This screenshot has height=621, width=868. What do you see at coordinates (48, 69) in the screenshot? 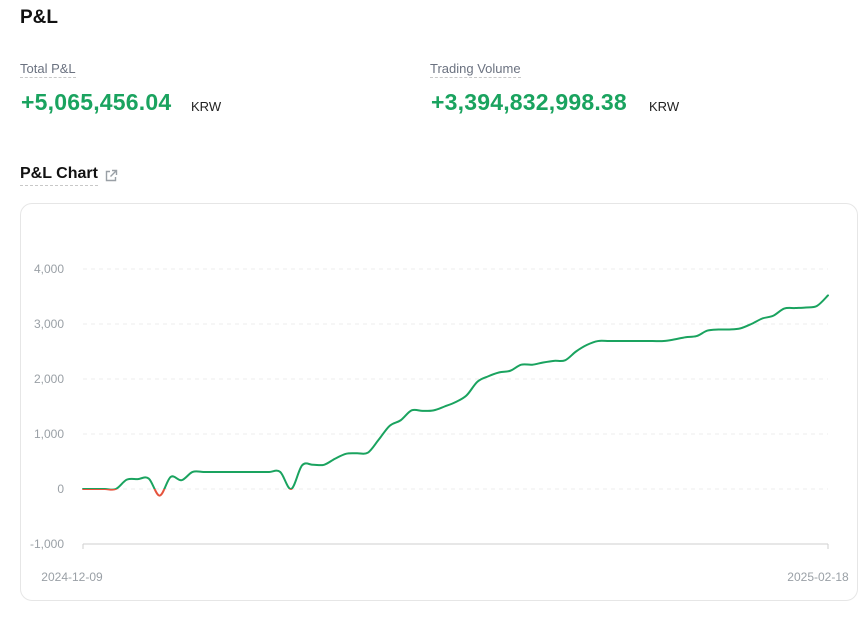
I see `total-pnl-label: Total P&L` at bounding box center [48, 69].